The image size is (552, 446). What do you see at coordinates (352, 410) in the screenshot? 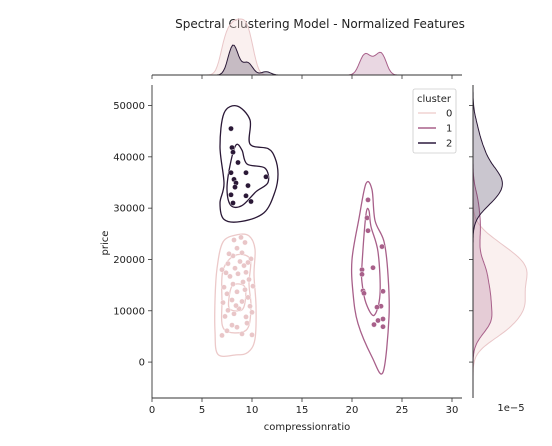
I see `x-tick-label: 20` at bounding box center [352, 410].